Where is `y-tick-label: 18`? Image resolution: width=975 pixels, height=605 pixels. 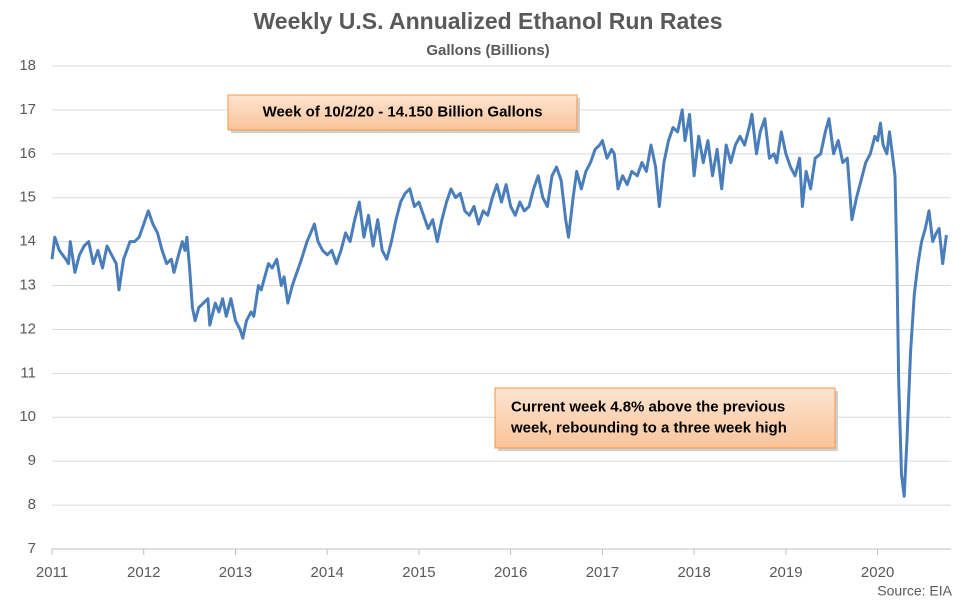 y-tick-label: 18 is located at coordinates (27, 65).